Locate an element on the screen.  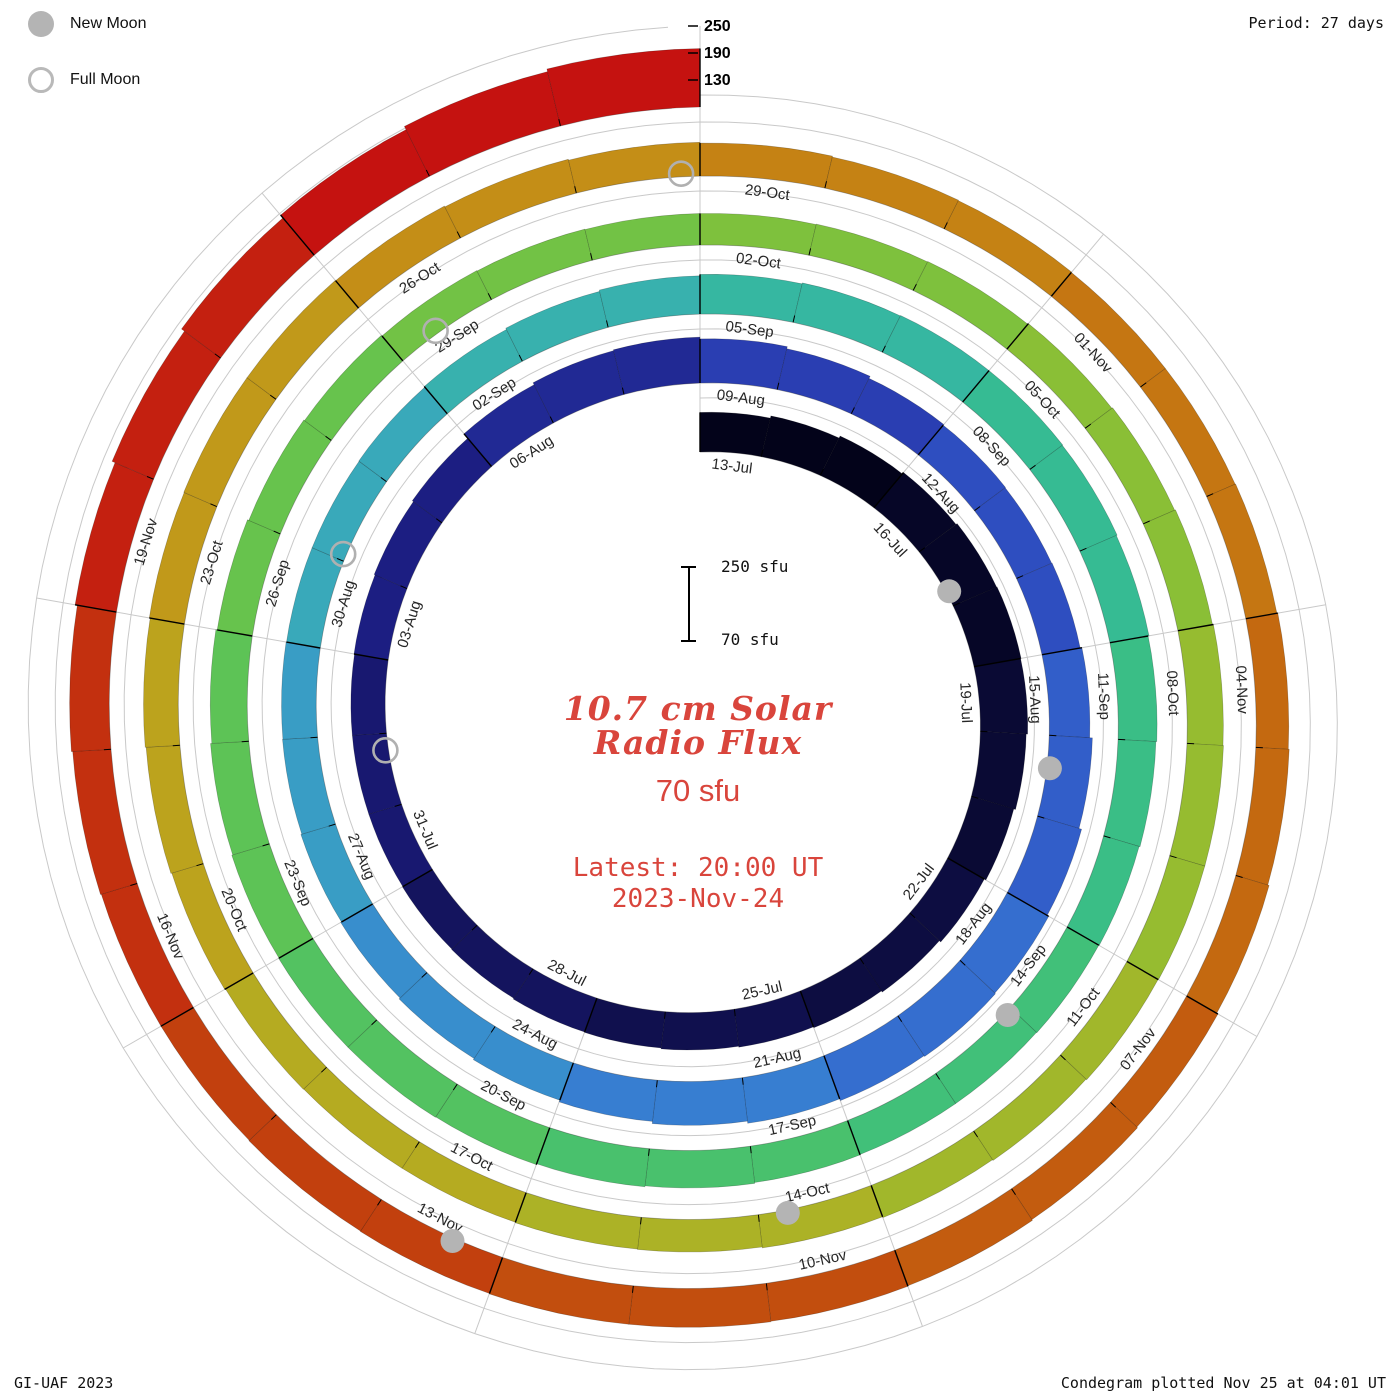
radial-scale-label: 250 is located at coordinates (717, 26).